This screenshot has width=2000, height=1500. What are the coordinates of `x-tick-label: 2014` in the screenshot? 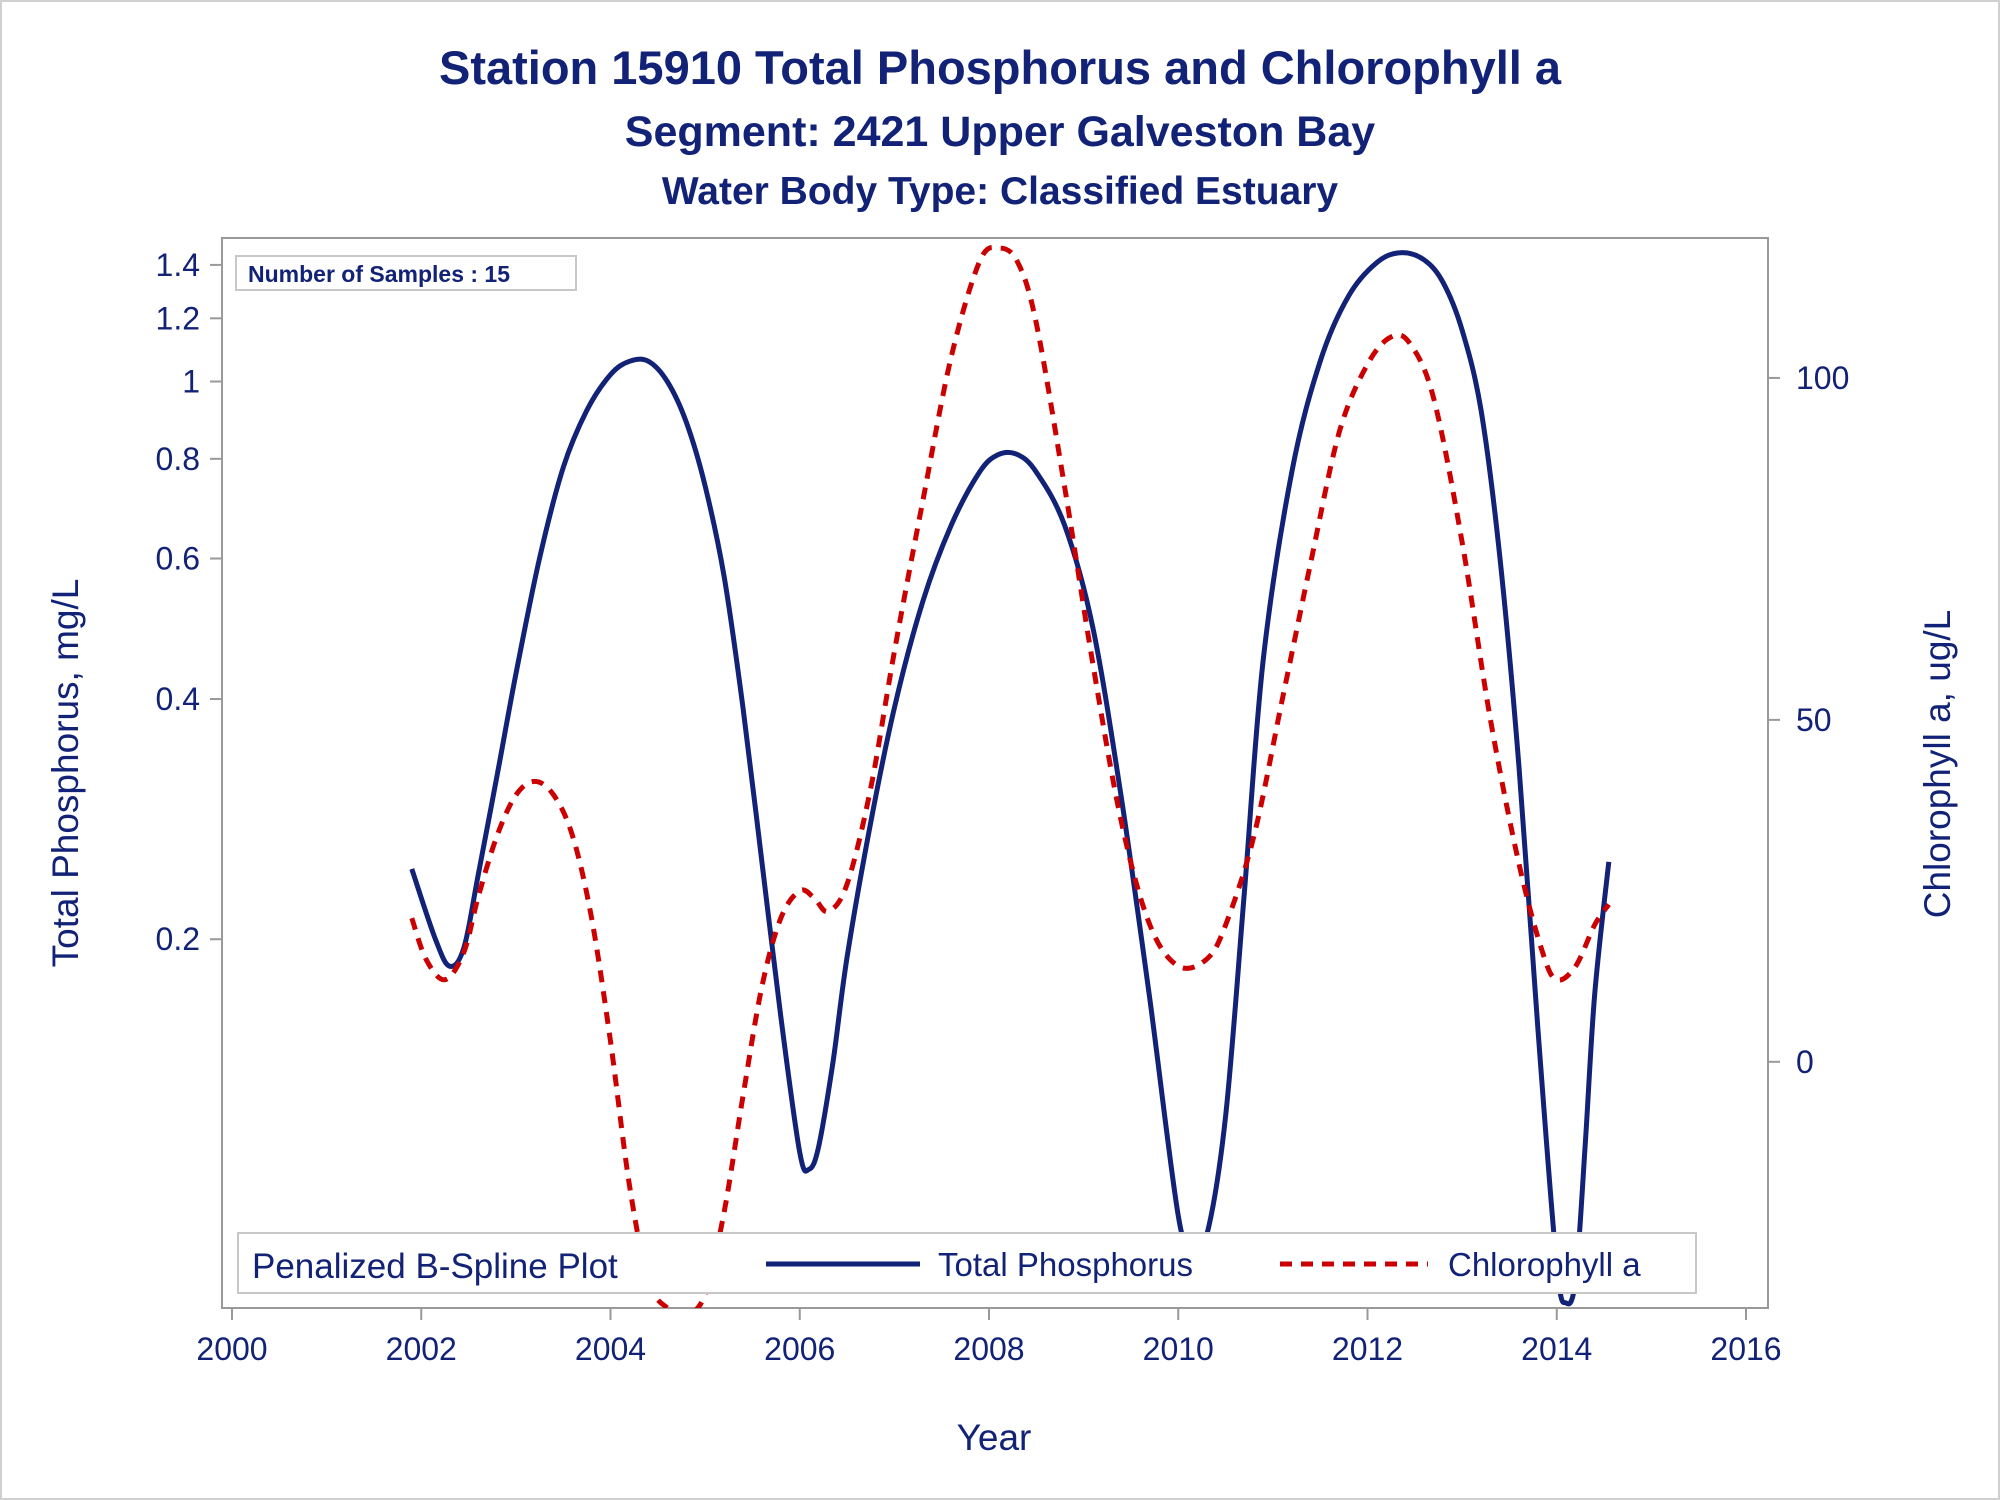 It's located at (1556, 1349).